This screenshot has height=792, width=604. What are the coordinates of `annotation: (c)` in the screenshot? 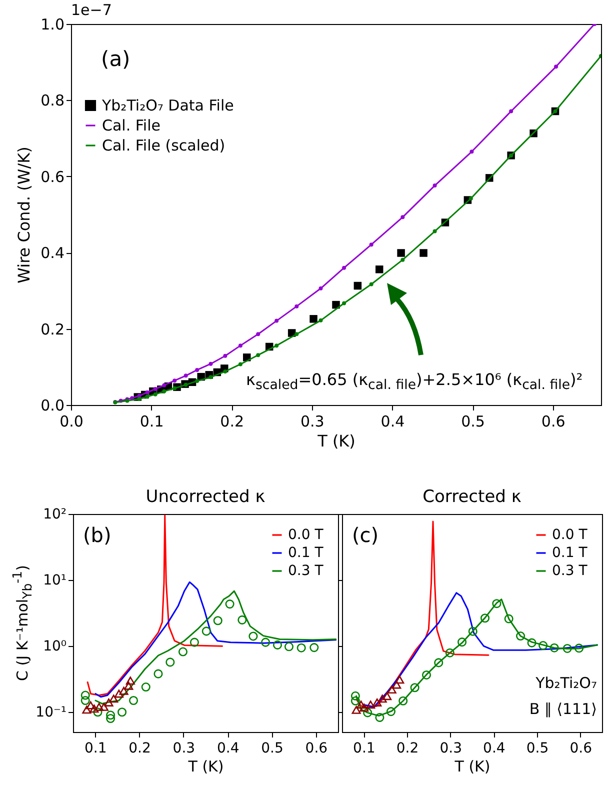 It's located at (365, 535).